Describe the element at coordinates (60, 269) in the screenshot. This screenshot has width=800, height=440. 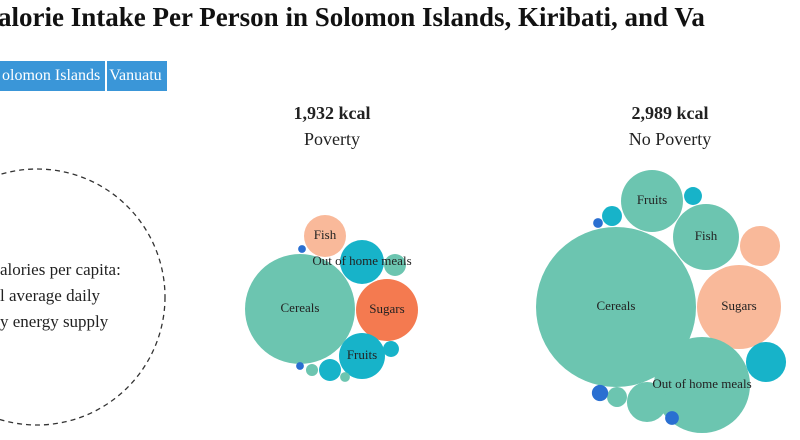
I see `legend-text: alories per capita:` at that location.